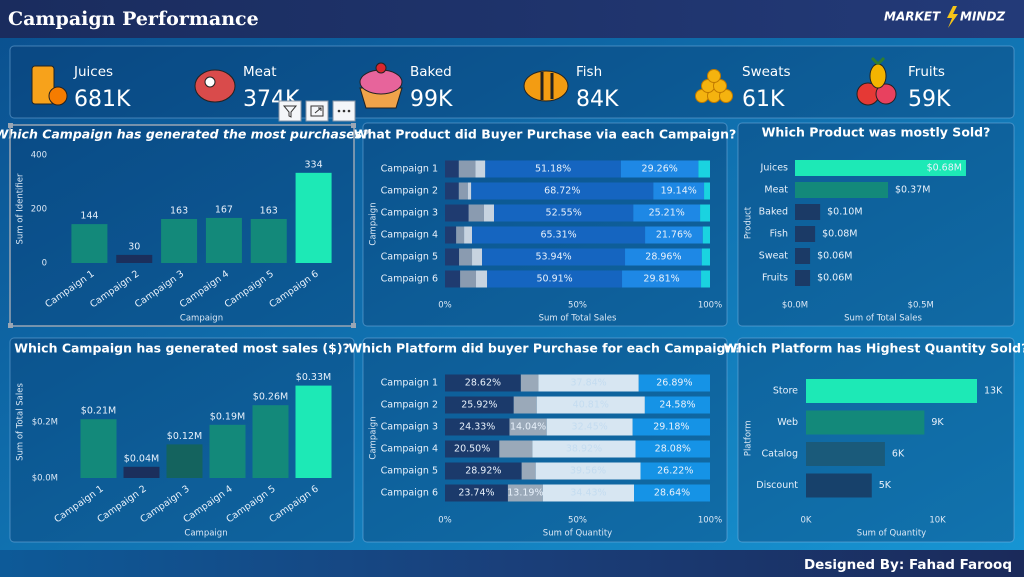 This screenshot has width=1024, height=577. What do you see at coordinates (290, 111) in the screenshot?
I see `filter-button` at bounding box center [290, 111].